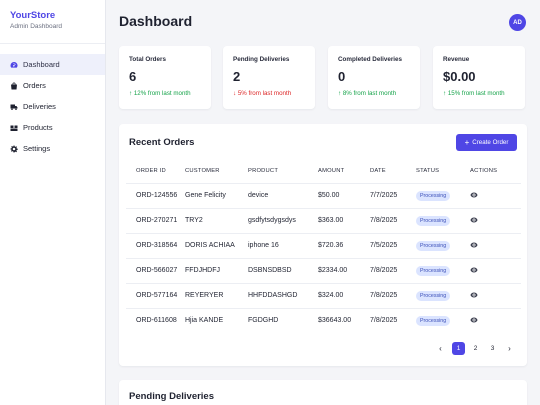  What do you see at coordinates (283, 195) in the screenshot?
I see `cell-product: device` at bounding box center [283, 195].